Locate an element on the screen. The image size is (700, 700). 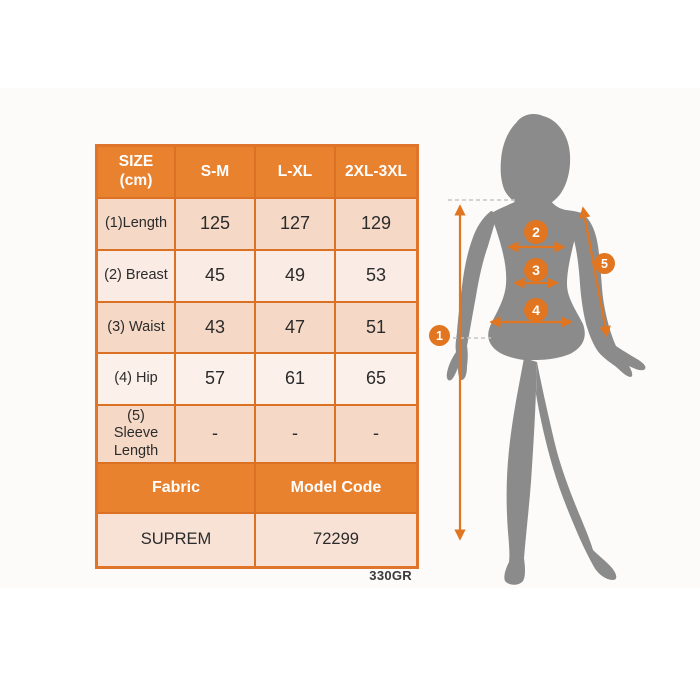
fabric-value: SUPREM is located at coordinates (176, 540).